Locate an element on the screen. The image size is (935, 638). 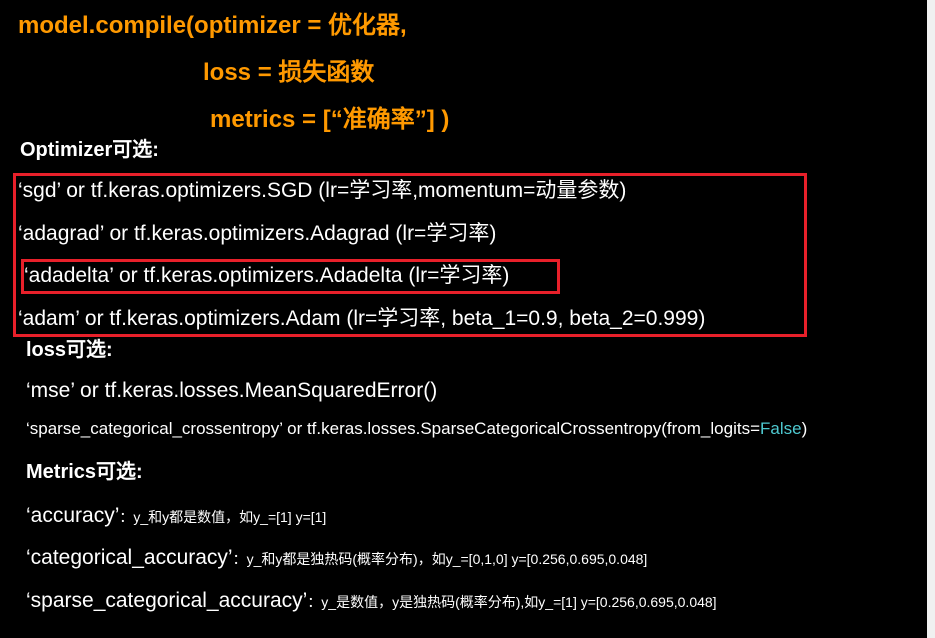
compile-line-3: metrics = [“准确率”] ) is located at coordinates (330, 119).